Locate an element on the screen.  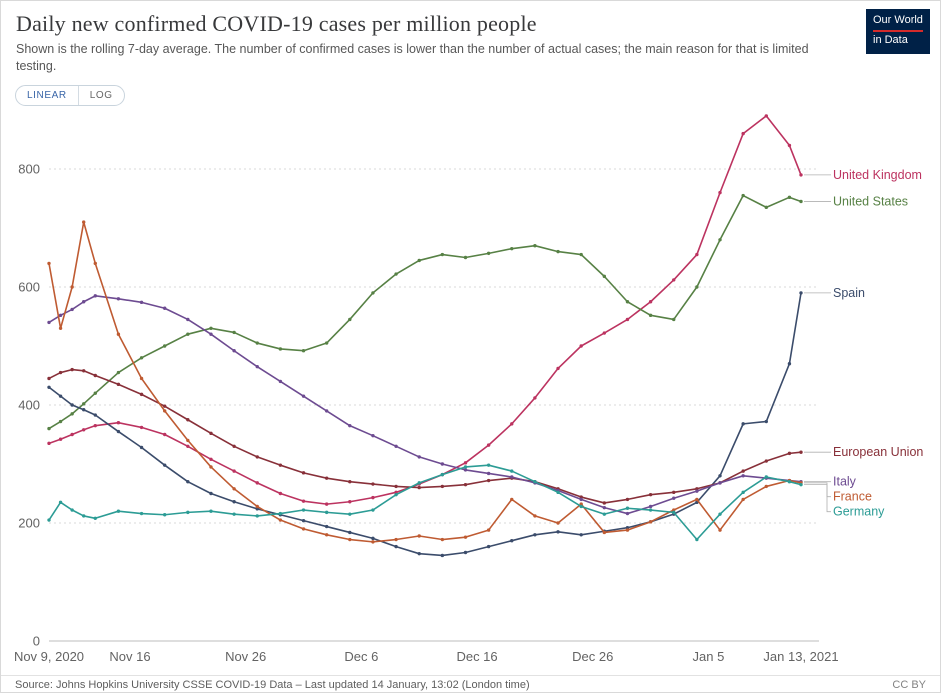
series-label-united-kingdom: United Kingdom is located at coordinates (877, 175).